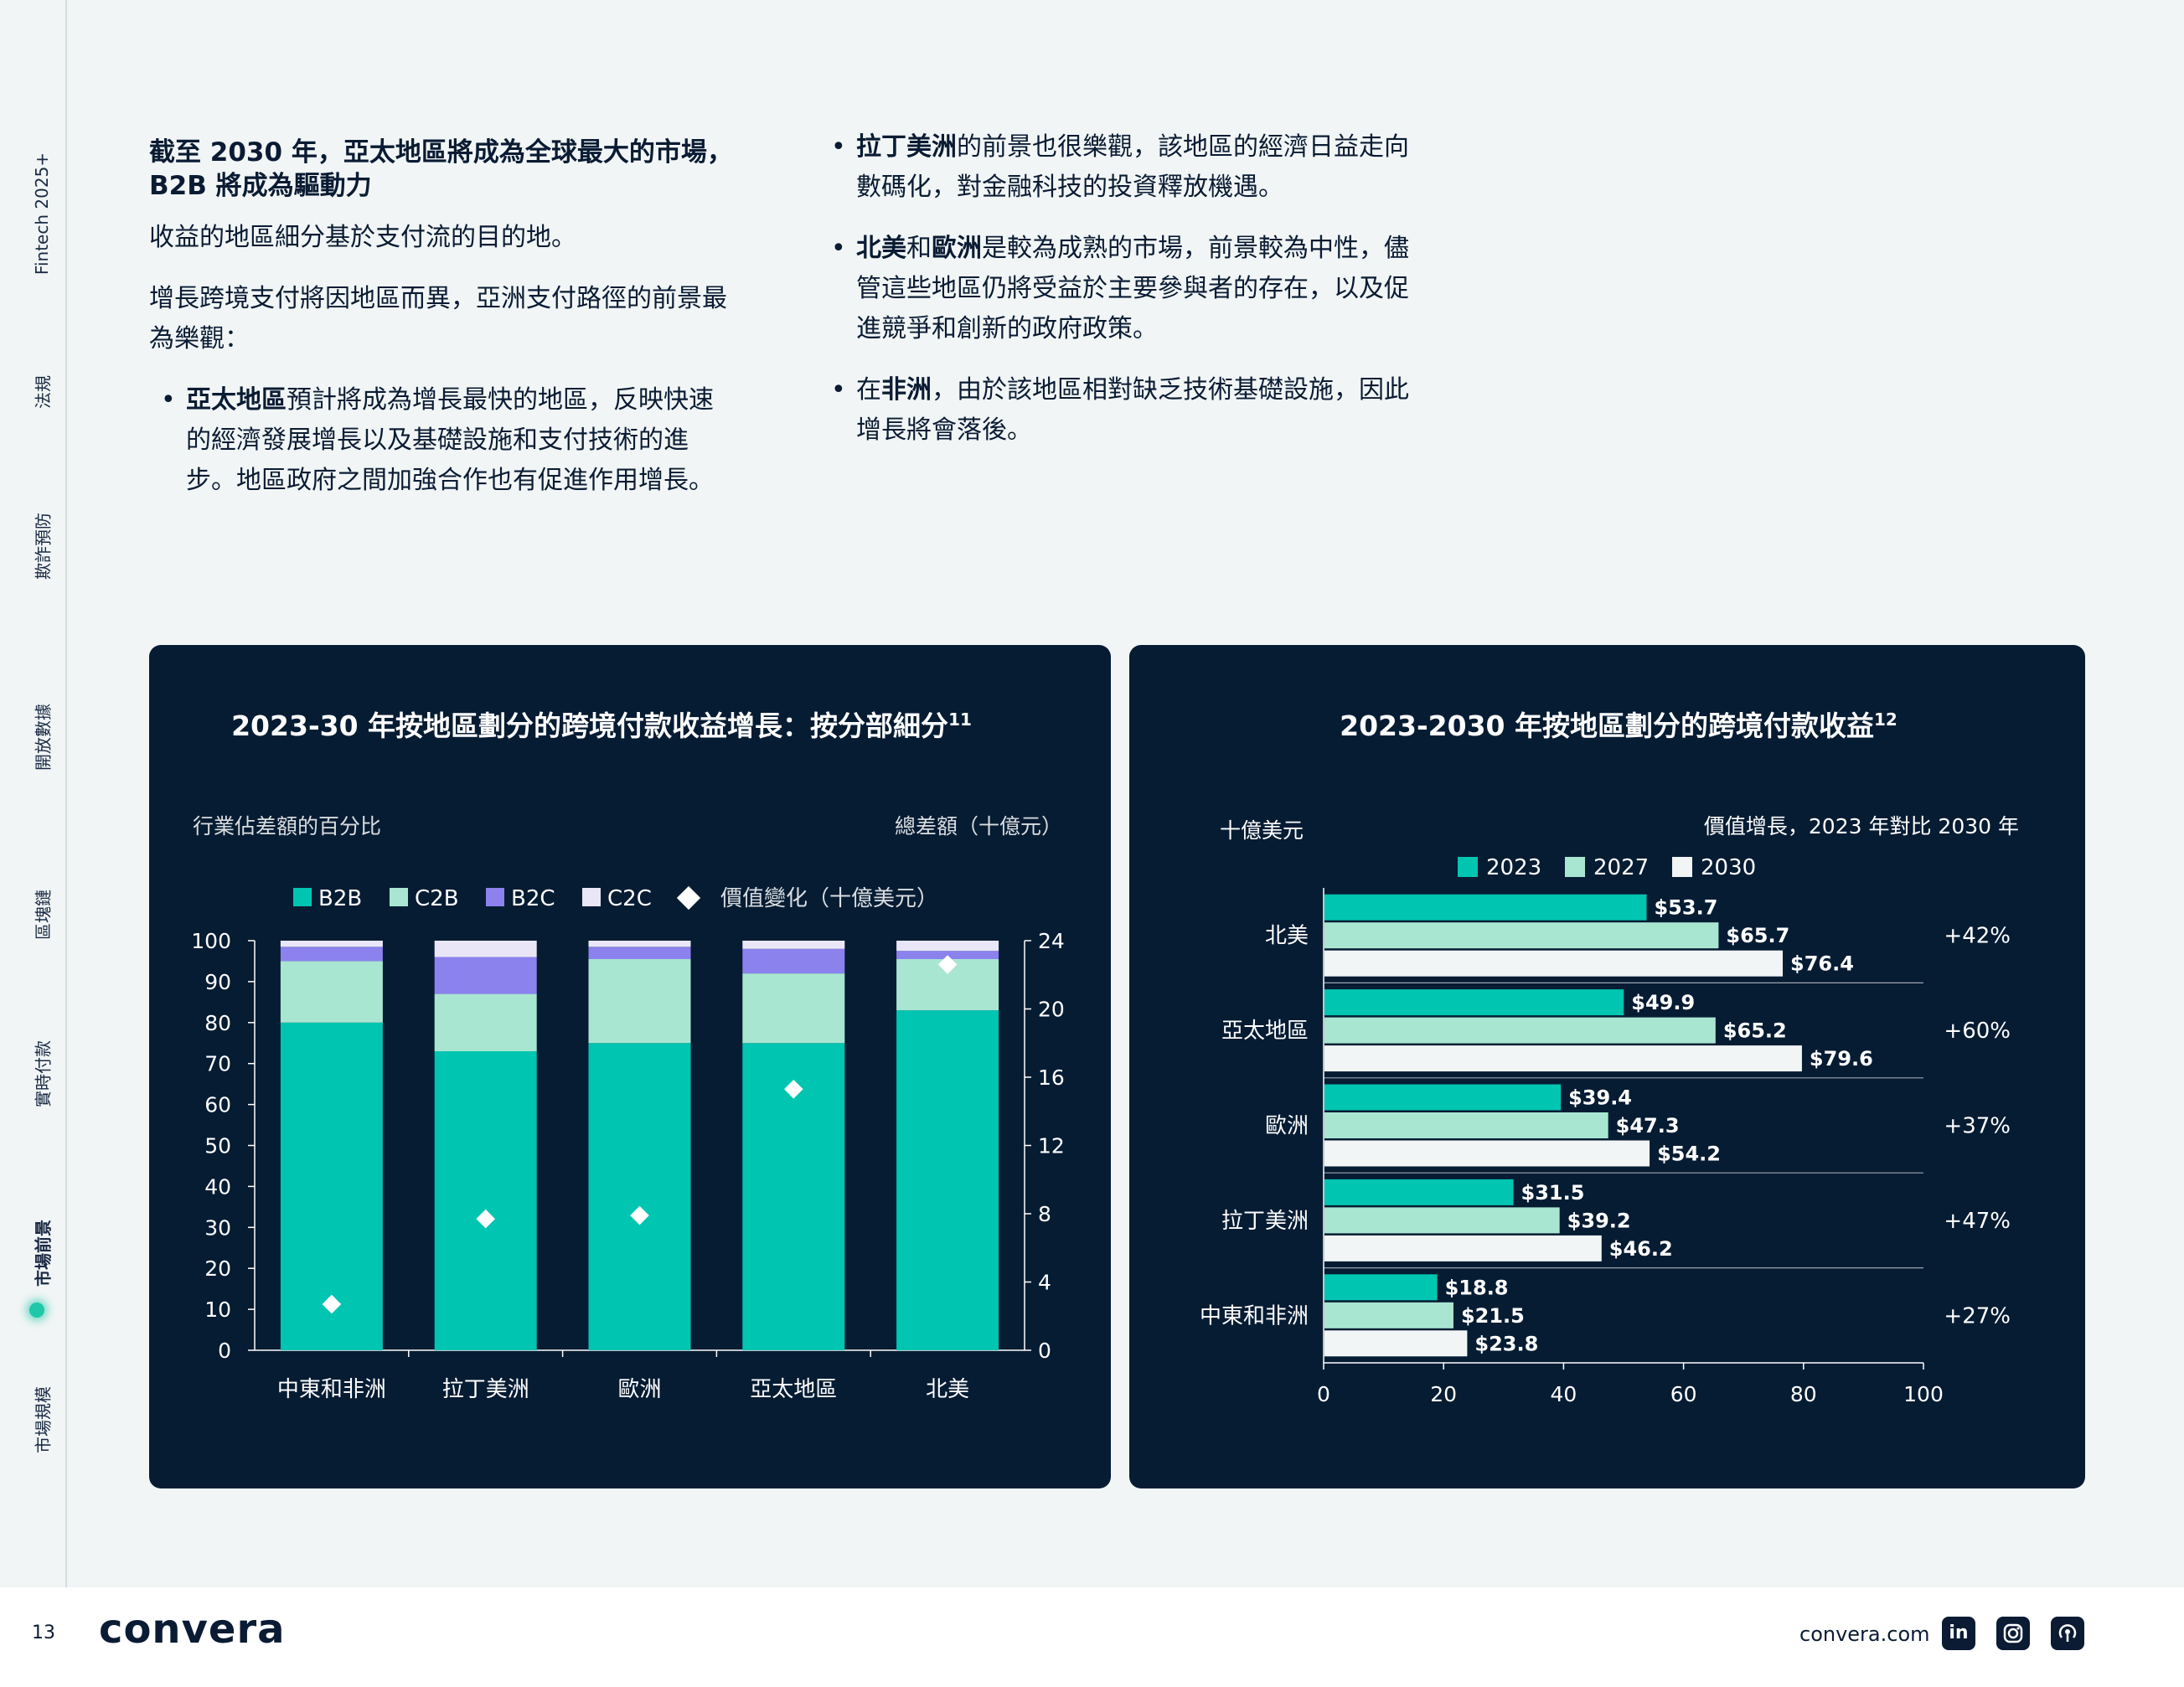 The height and width of the screenshot is (1687, 2184). I want to click on y-tick-label: 10, so click(217, 1309).